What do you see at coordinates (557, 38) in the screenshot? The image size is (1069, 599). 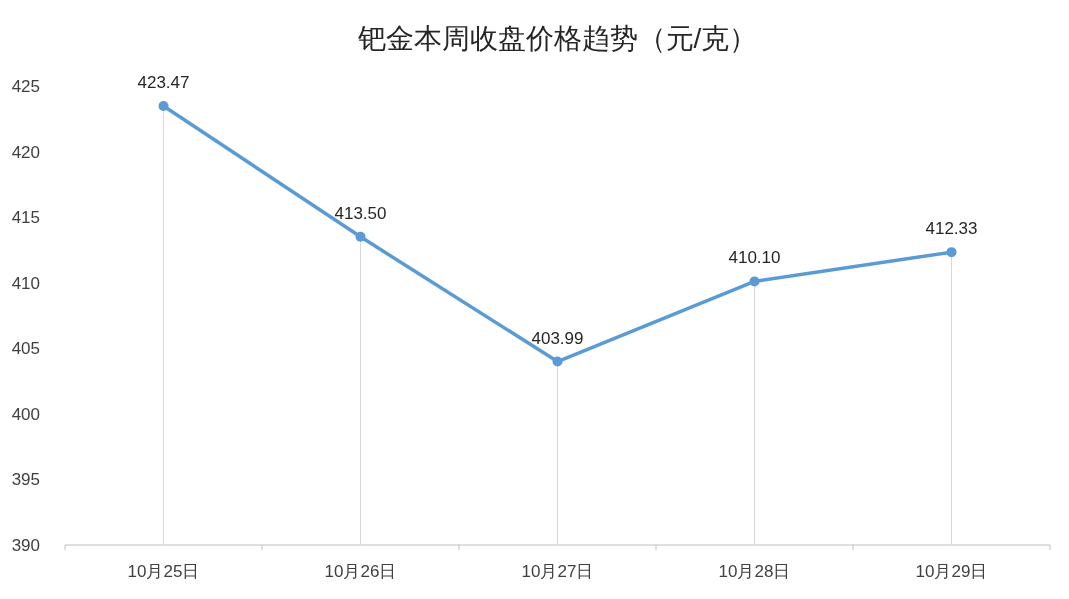 I see `chart-title: 钯金本周收盘价格趋势（元/克）` at bounding box center [557, 38].